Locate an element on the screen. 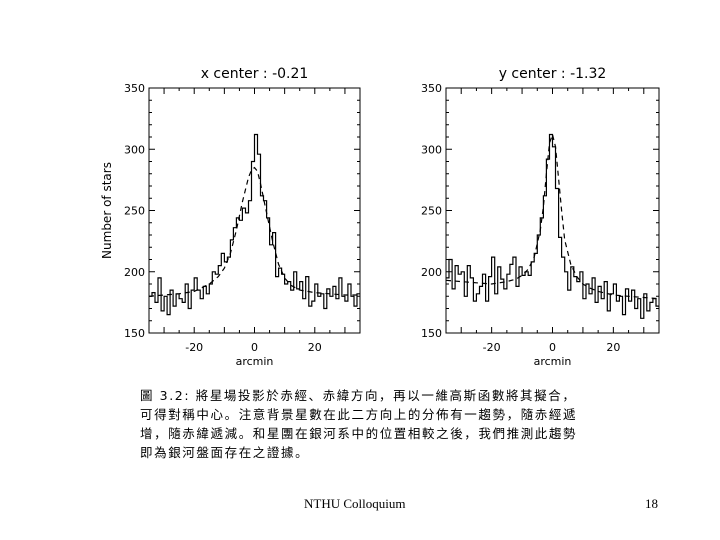  caption-line: 圖 3.2: 將星場投影於赤經、赤緯方向，再以一維高斯函數將其擬合， is located at coordinates (358, 395).